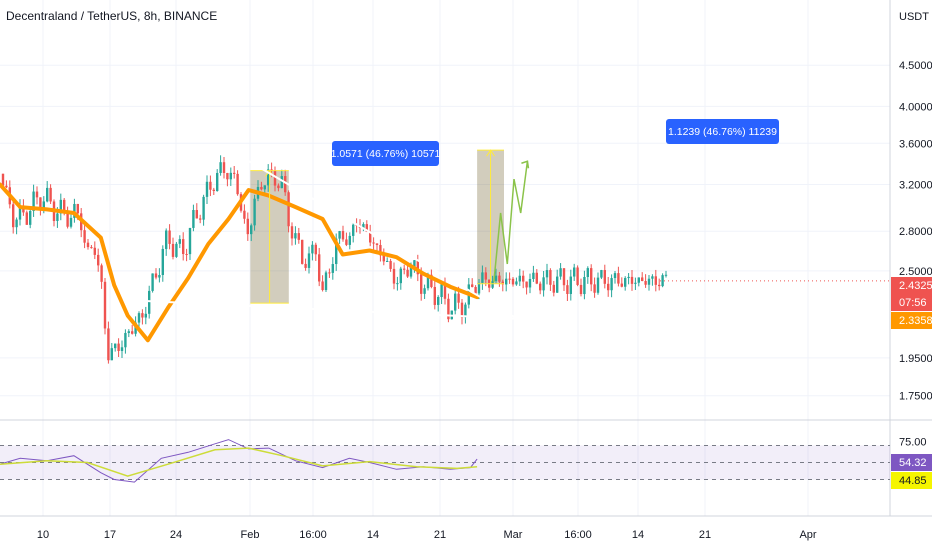  What do you see at coordinates (914, 17) in the screenshot?
I see `currency-label: USDT` at bounding box center [914, 17].